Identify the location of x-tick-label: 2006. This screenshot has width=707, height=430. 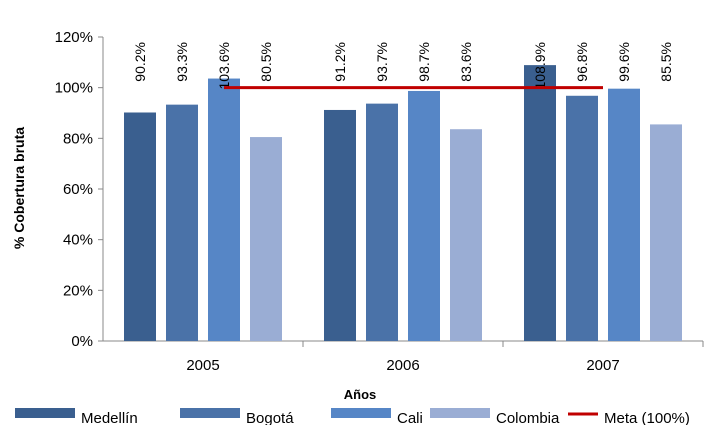
(402, 365).